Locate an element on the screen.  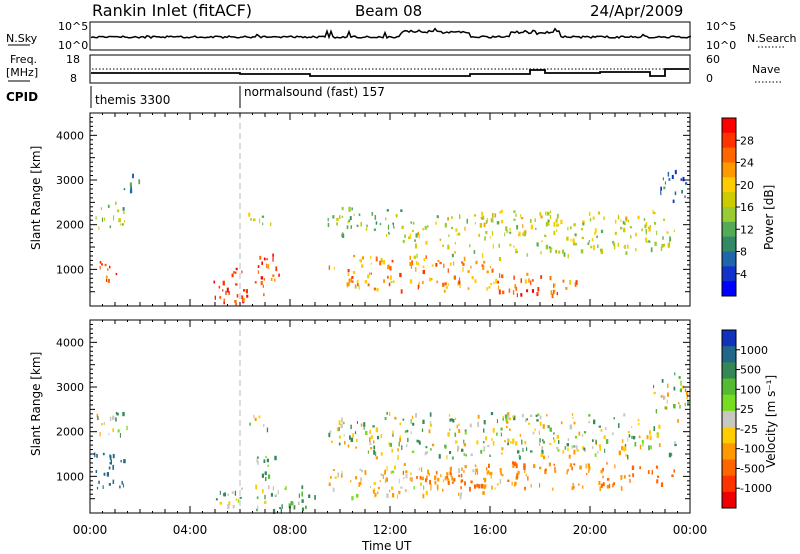
power-colorbar: 28 24 20 16 12 8 4 Power [dB] is located at coordinates (748, 207).